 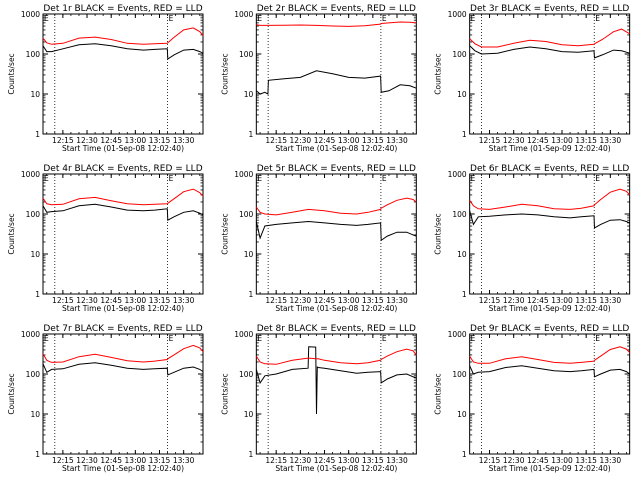 What do you see at coordinates (549, 9) in the screenshot?
I see `panel-title: Det 3r BLACK = Events, RED = LLD` at bounding box center [549, 9].